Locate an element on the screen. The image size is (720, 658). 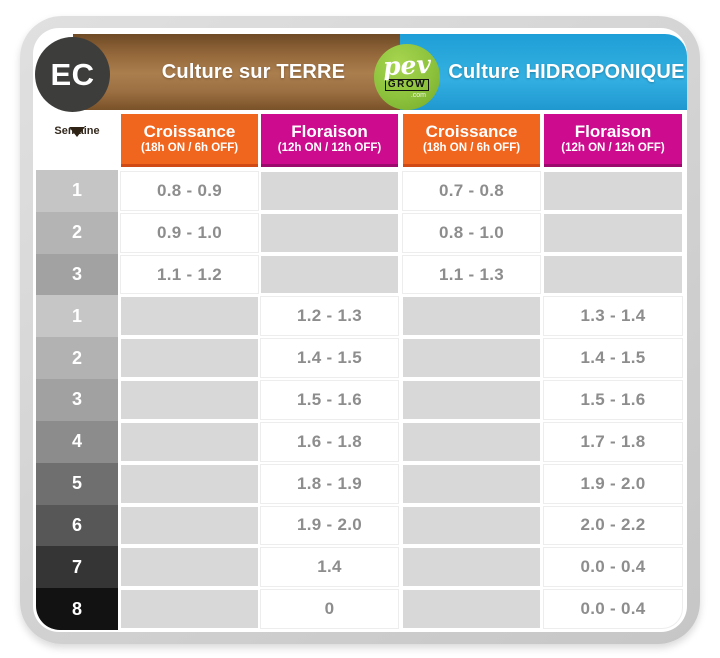
hydro-growth-cell: 0.8 - 1.0 is located at coordinates (471, 232).